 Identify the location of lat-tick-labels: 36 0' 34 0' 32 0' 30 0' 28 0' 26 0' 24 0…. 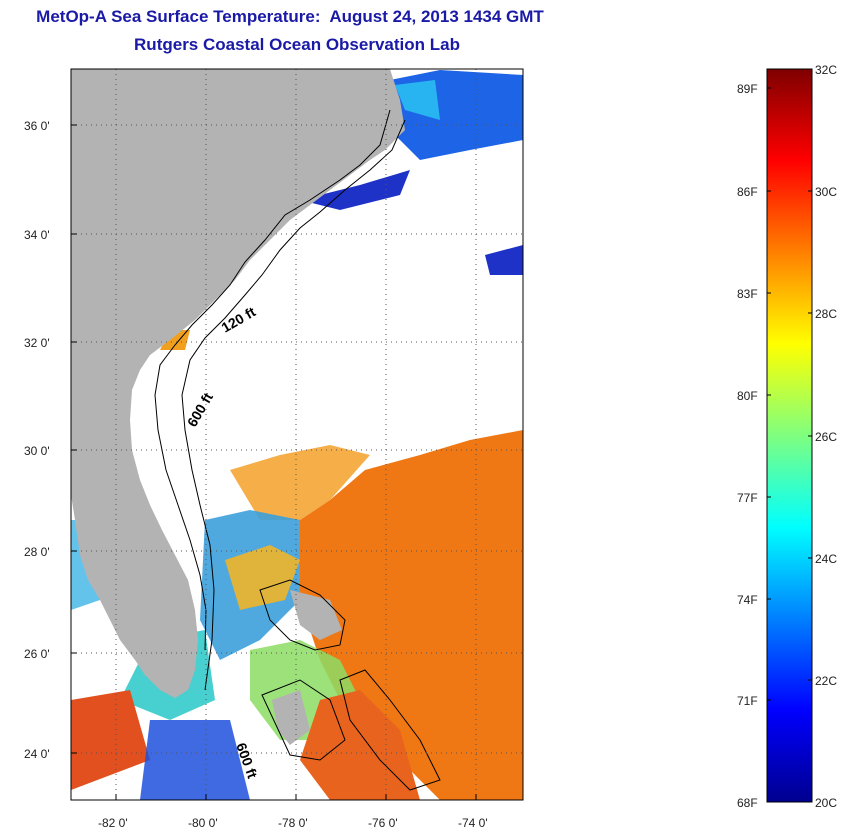
(37, 440).